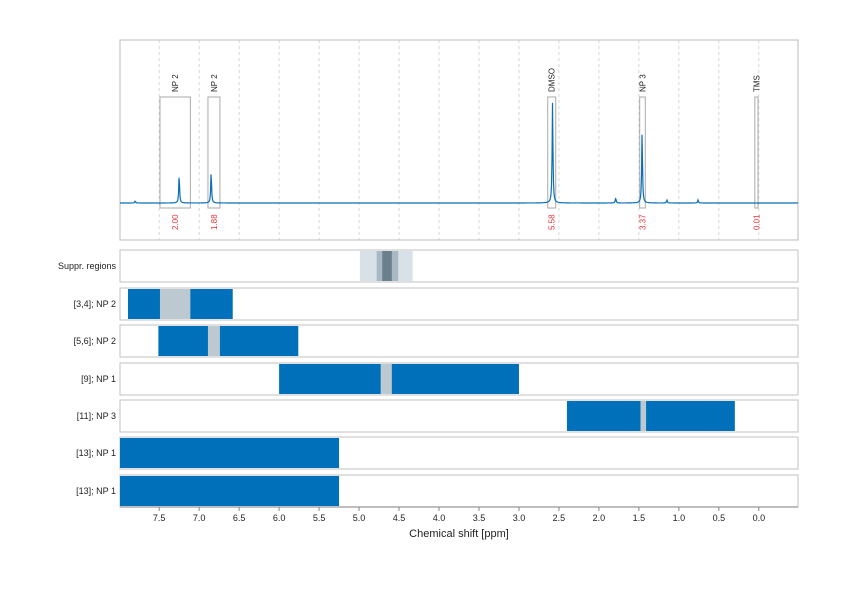  What do you see at coordinates (639, 518) in the screenshot?
I see `x-tick-label: 1.5` at bounding box center [639, 518].